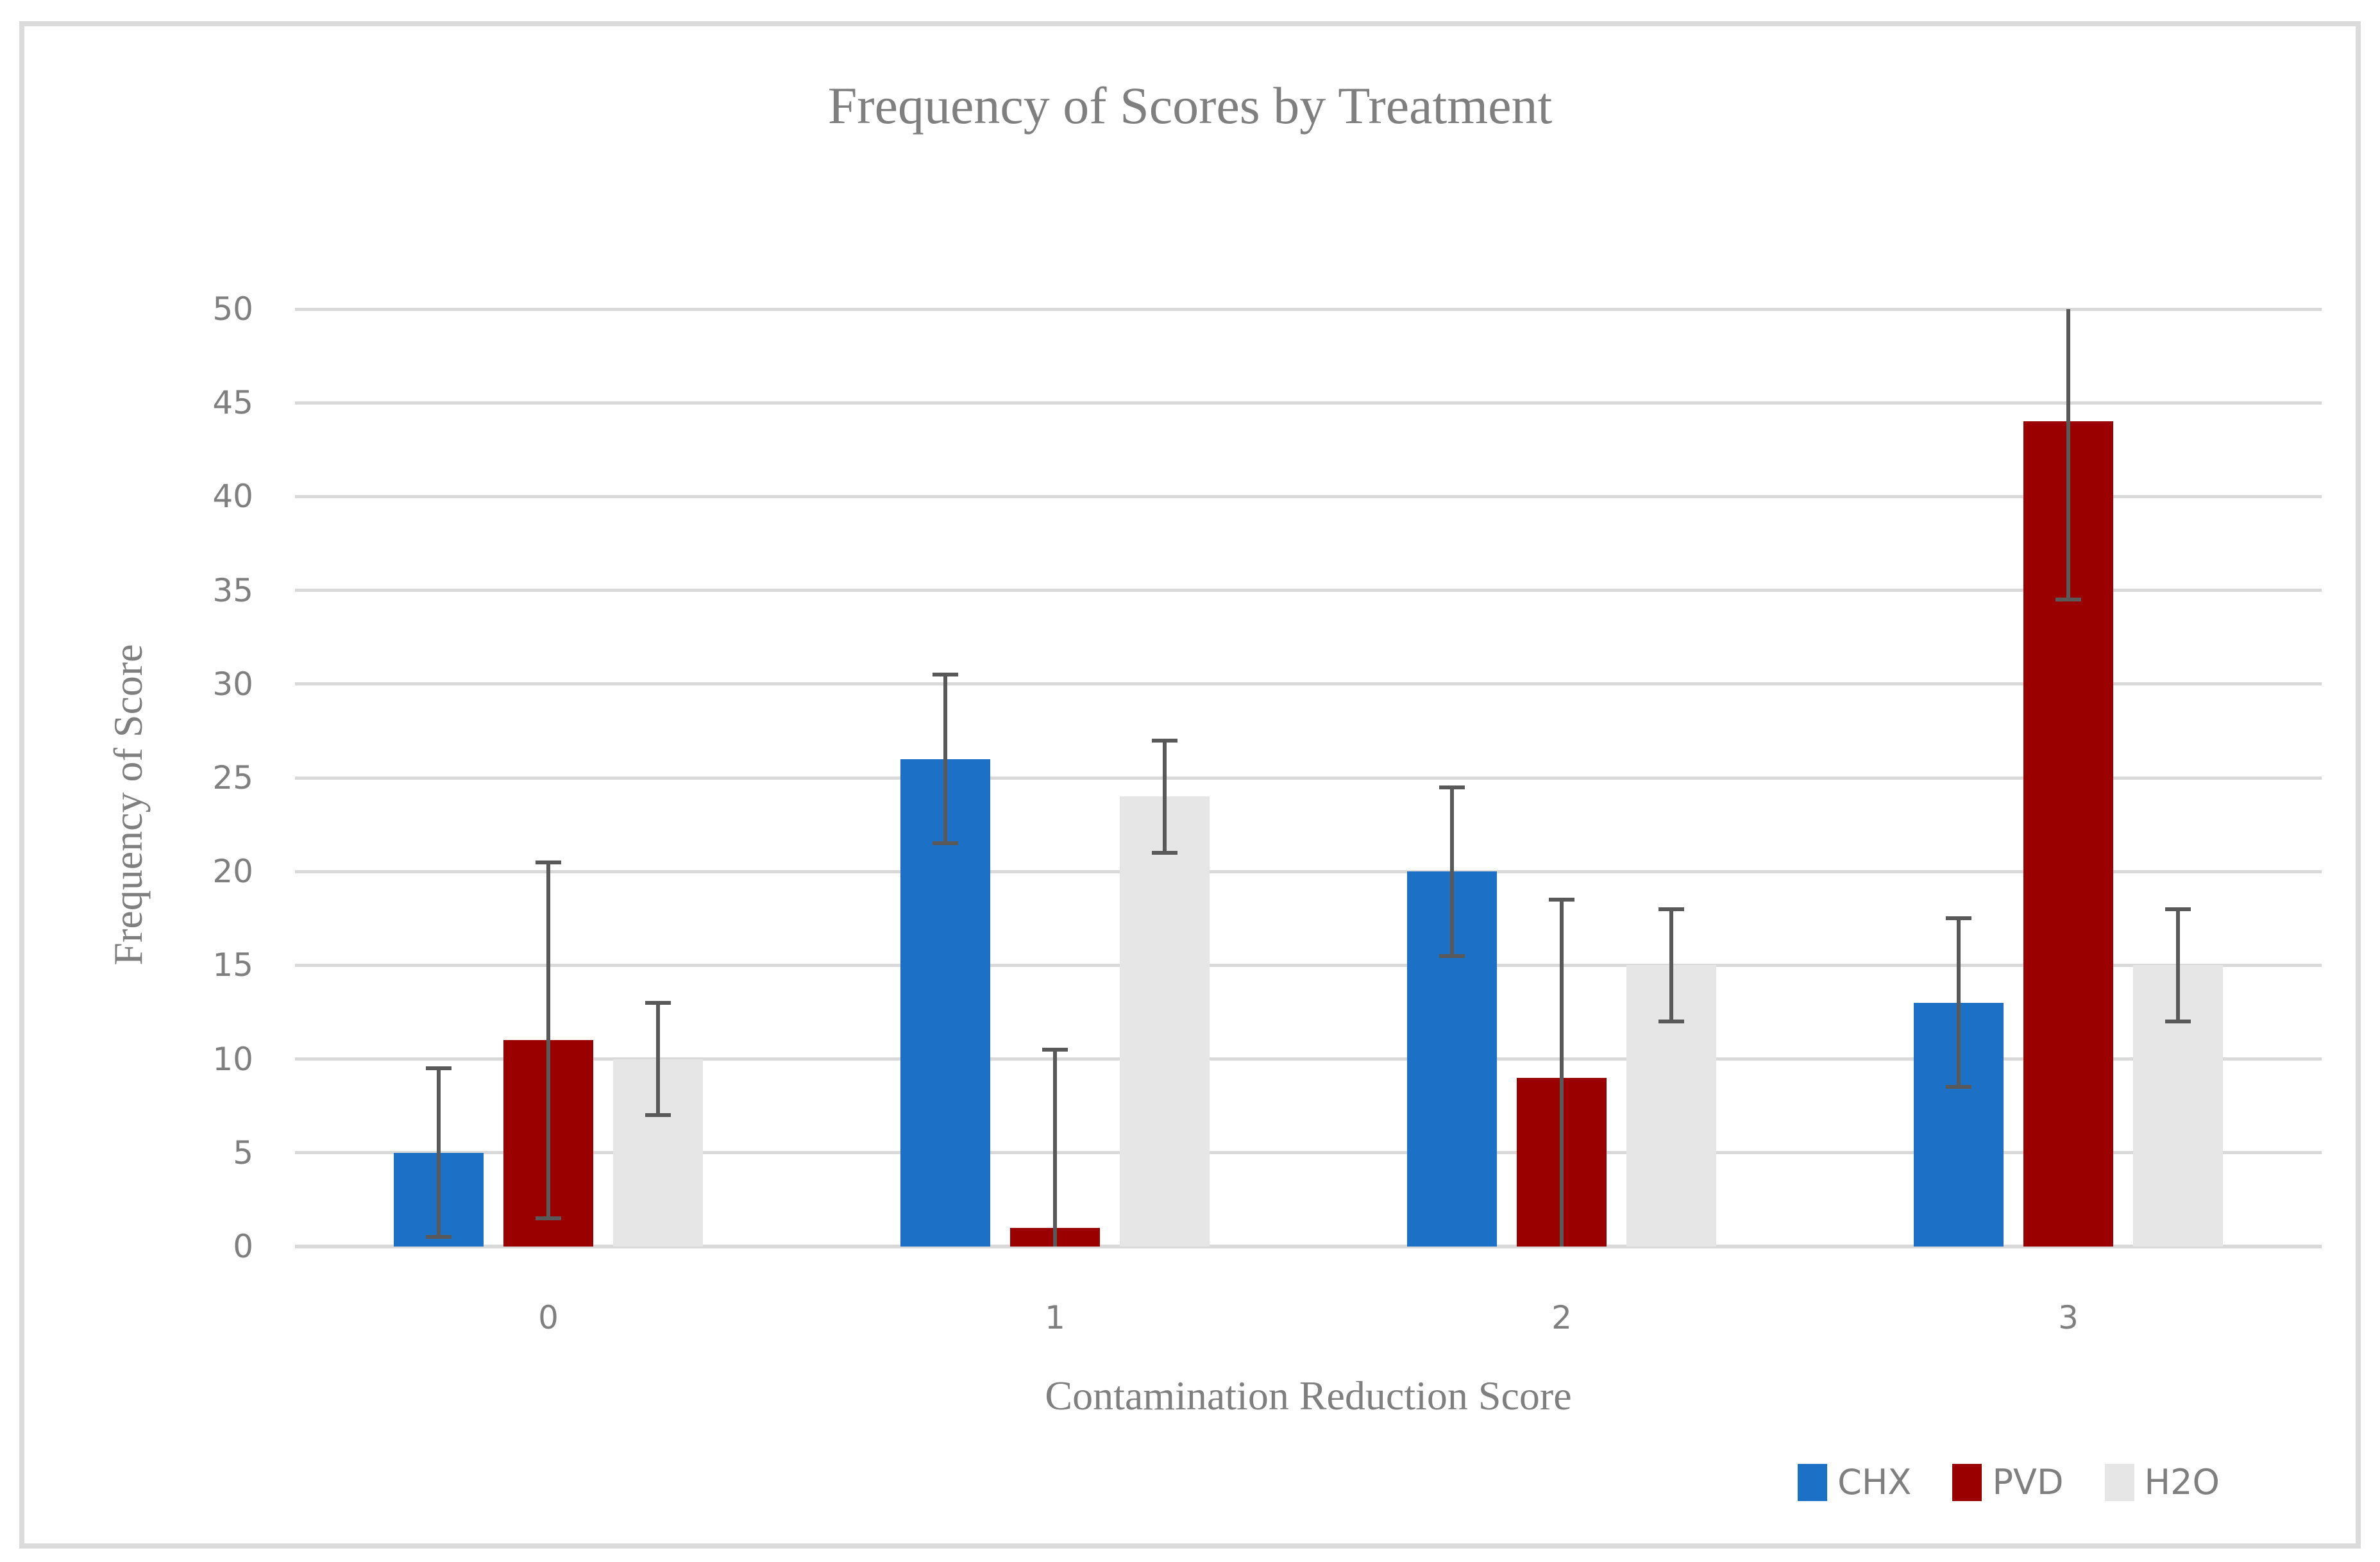 The height and width of the screenshot is (1562, 2380). Describe the element at coordinates (232, 590) in the screenshot. I see `y-tick-label-35: 35` at that location.